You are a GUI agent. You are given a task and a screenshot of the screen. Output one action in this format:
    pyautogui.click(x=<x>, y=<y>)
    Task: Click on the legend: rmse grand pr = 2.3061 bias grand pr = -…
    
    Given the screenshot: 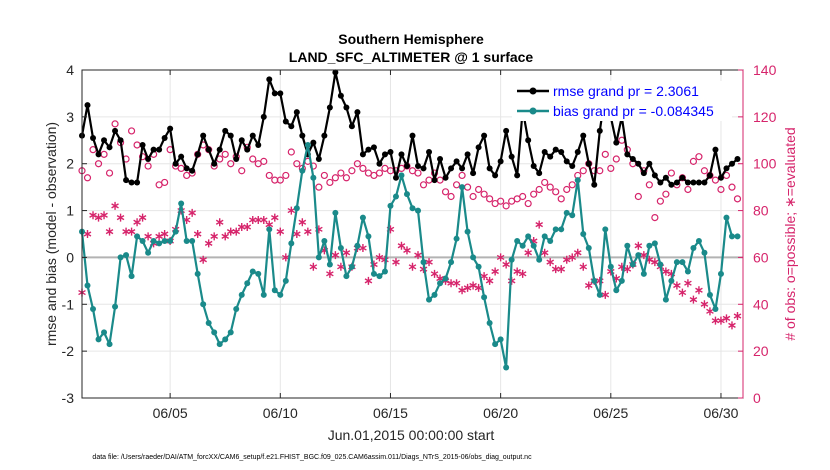 What is the action you would take?
    pyautogui.click(x=622, y=101)
    